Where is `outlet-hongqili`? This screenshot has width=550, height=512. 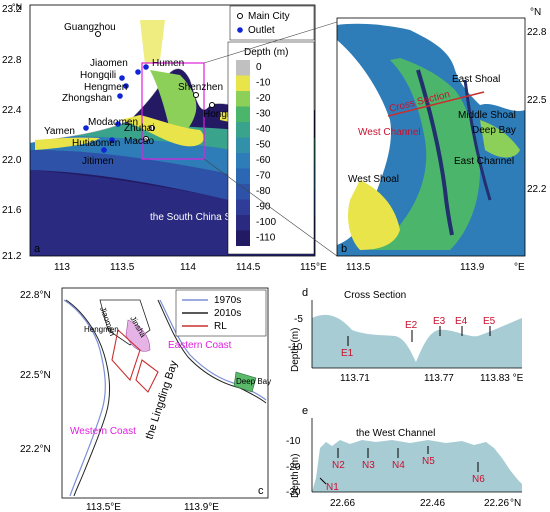 outlet-hongqili is located at coordinates (122, 78).